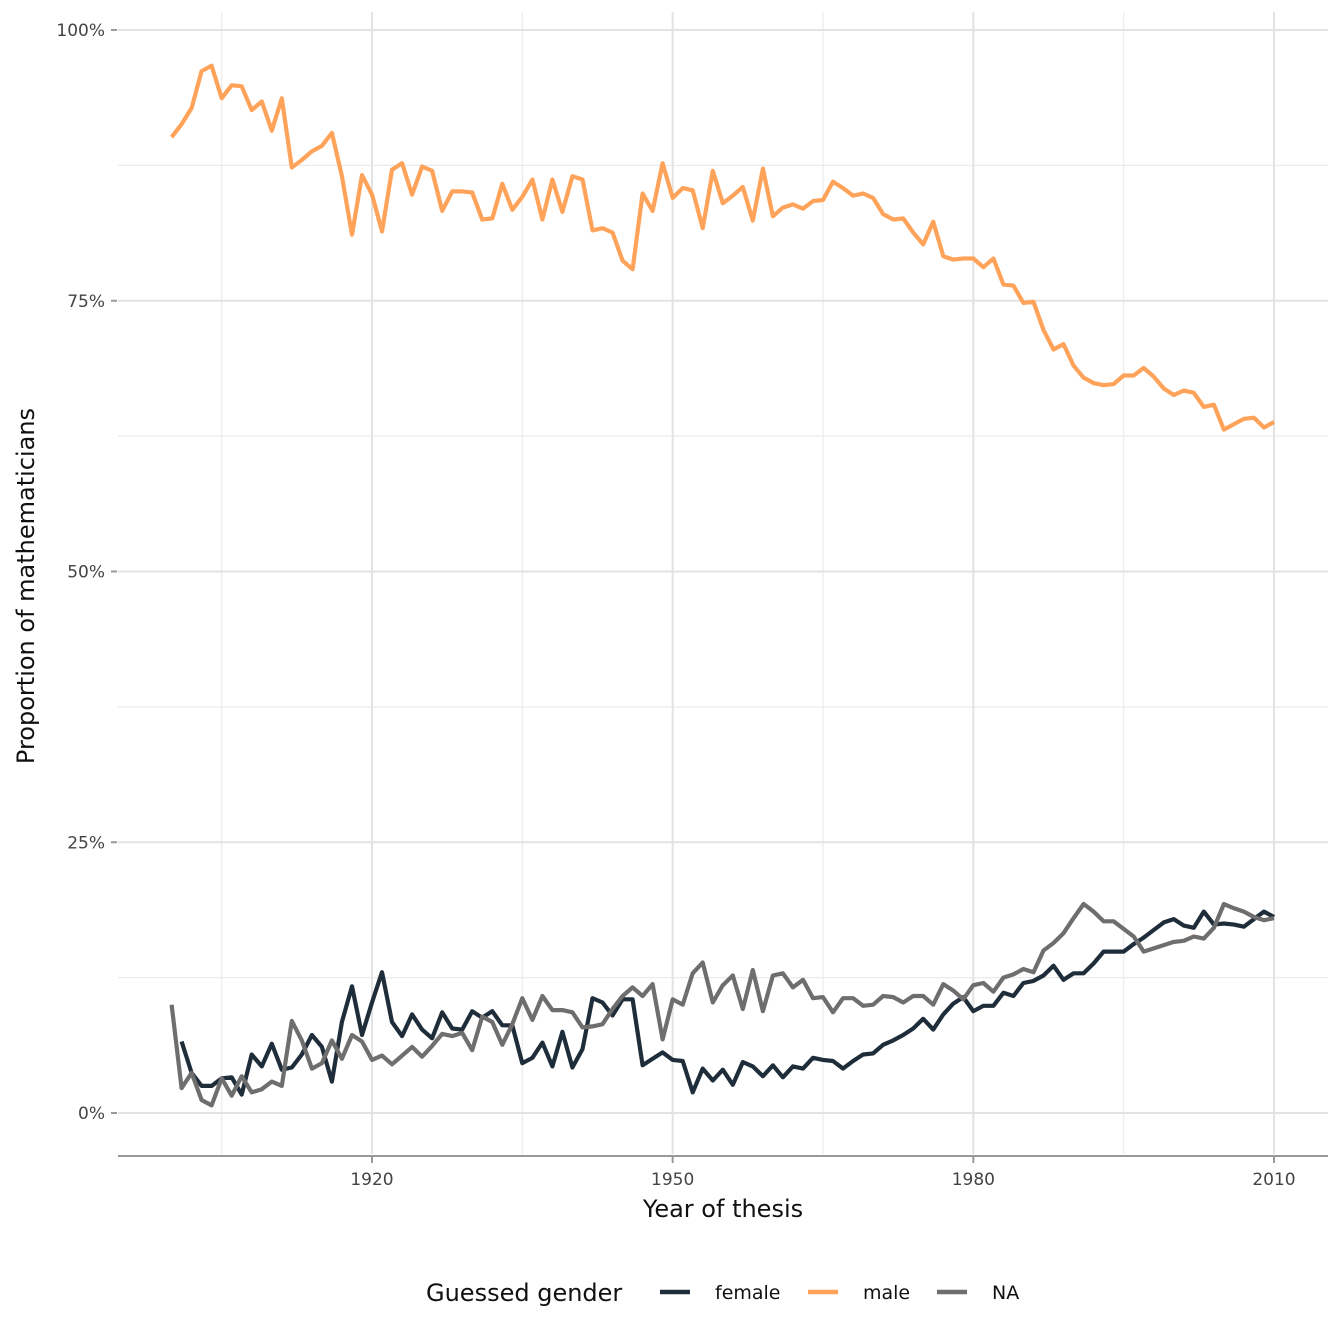  What do you see at coordinates (973, 1180) in the screenshot?
I see `x-tick-label: 1980` at bounding box center [973, 1180].